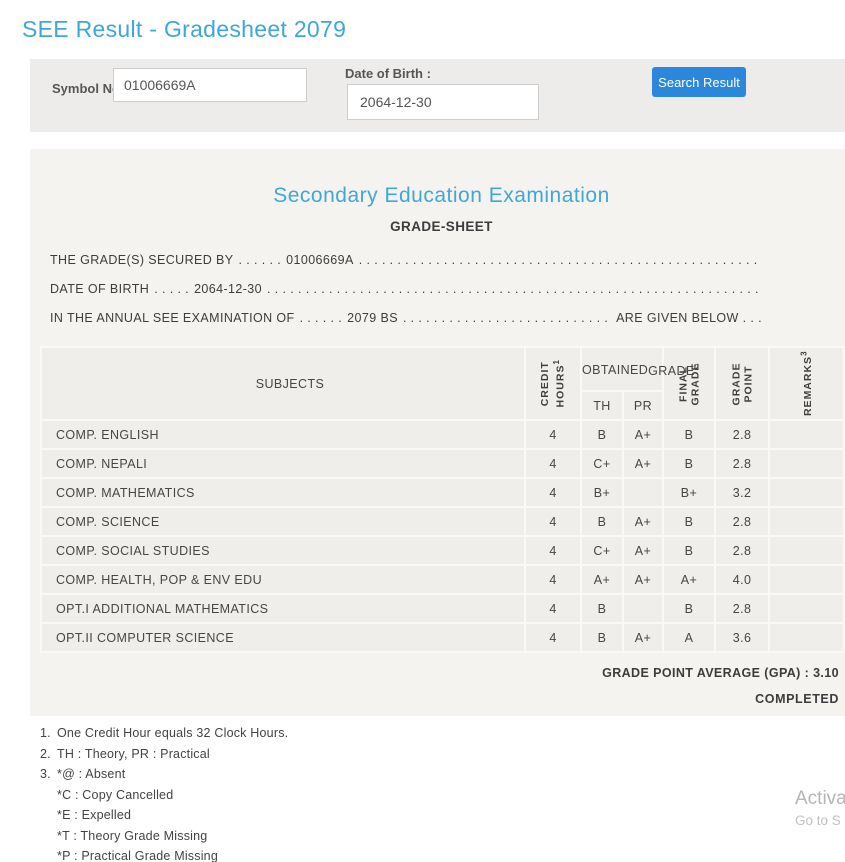 This screenshot has height=862, width=845. Describe the element at coordinates (742, 579) in the screenshot. I see `grade-point-cell: 4.0` at that location.